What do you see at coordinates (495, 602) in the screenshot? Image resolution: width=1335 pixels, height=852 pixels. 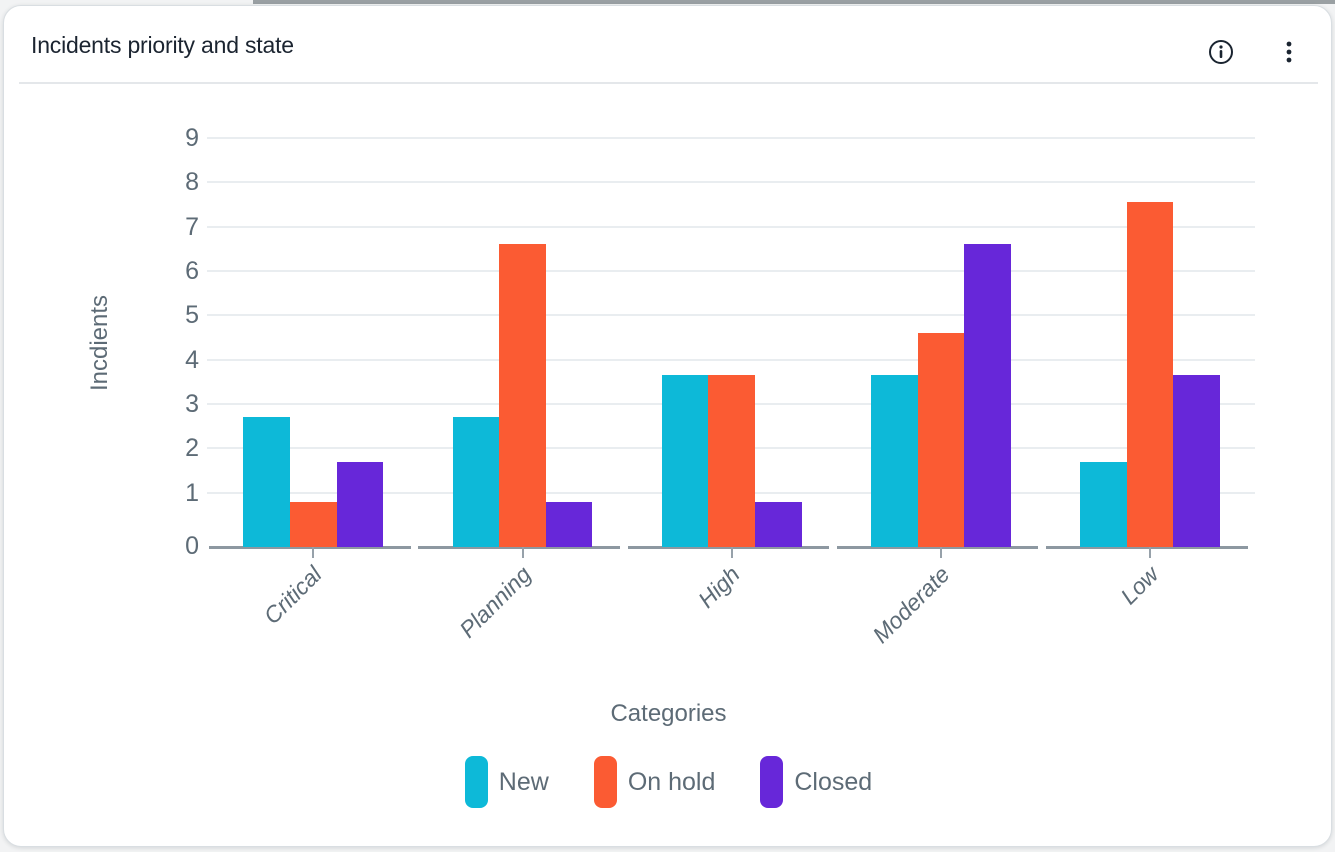 I see `x-axis-category-label: Planning` at bounding box center [495, 602].